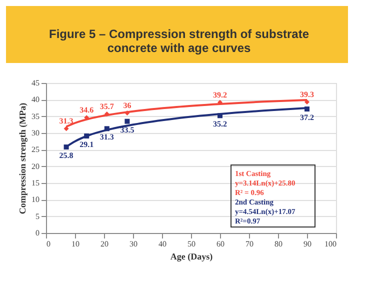 This screenshot has height=286, width=369. I want to click on data-label: 37.2, so click(307, 117).